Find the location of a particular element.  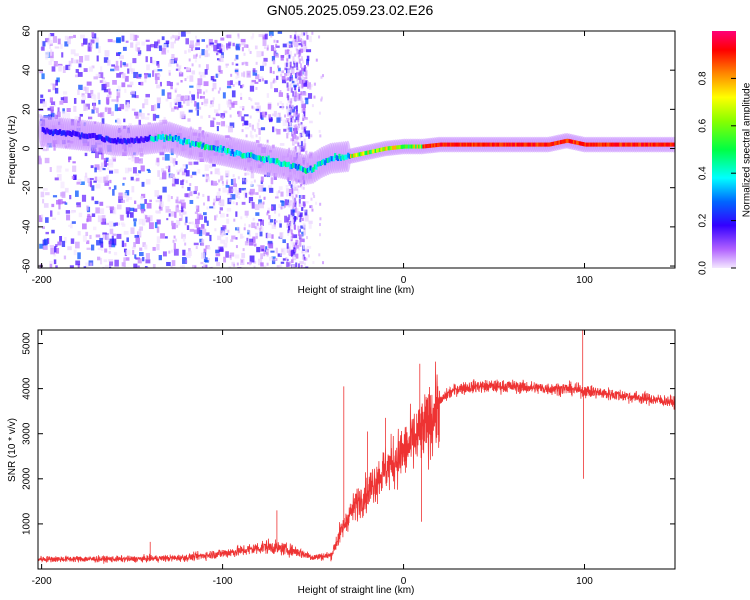

spectrogram-y-tick-label: 60 is located at coordinates (27, 31).